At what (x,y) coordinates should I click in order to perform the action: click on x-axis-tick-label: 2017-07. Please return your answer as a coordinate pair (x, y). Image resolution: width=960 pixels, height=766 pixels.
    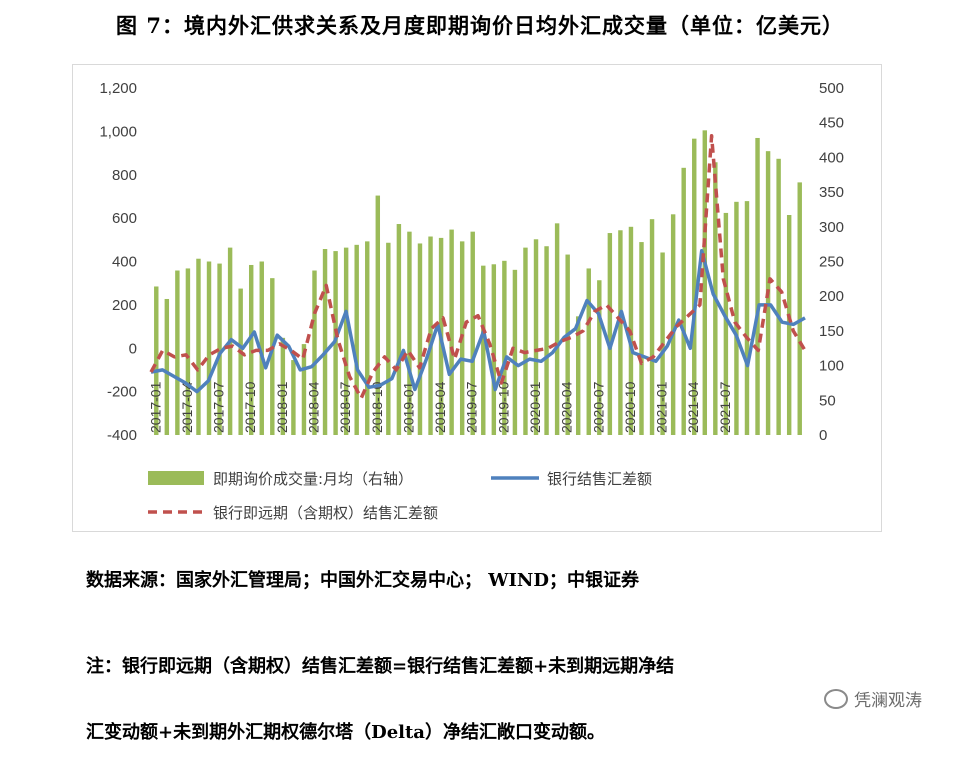
    Looking at the image, I should click on (219, 407).